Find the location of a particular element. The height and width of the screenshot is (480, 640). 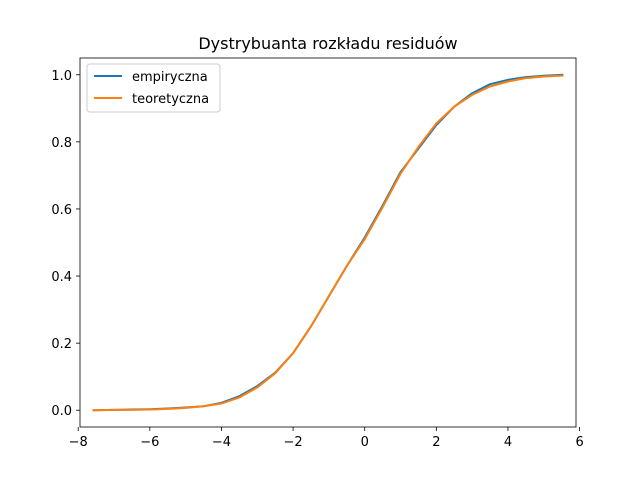

chart-title: Dystrybuanta rozkładu residuów is located at coordinates (327, 43).